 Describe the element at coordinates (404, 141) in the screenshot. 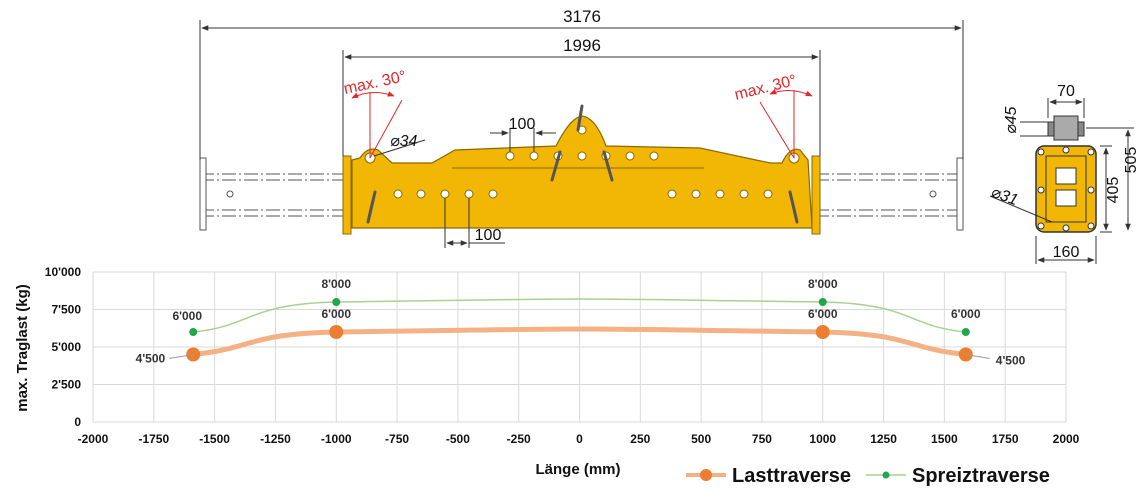

I see `dimension-pin-label: ⌀34` at that location.